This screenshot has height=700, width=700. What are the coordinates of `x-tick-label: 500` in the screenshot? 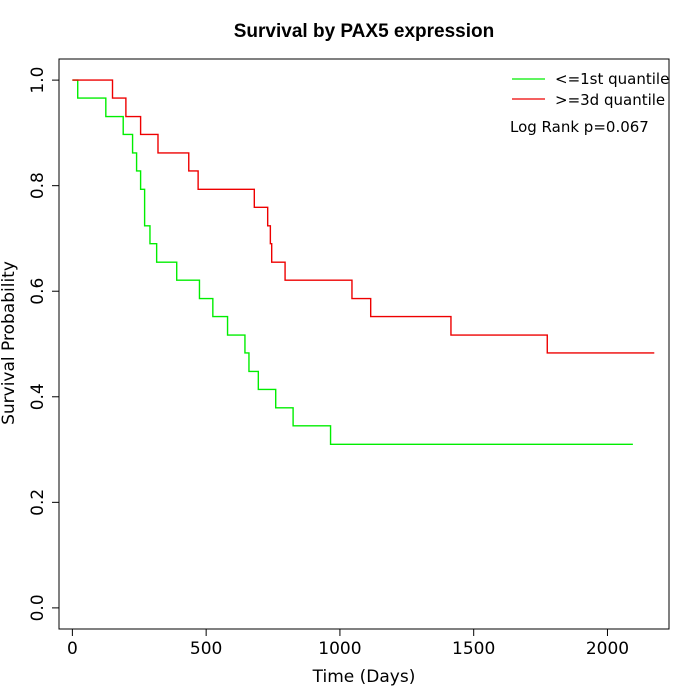 It's located at (206, 649).